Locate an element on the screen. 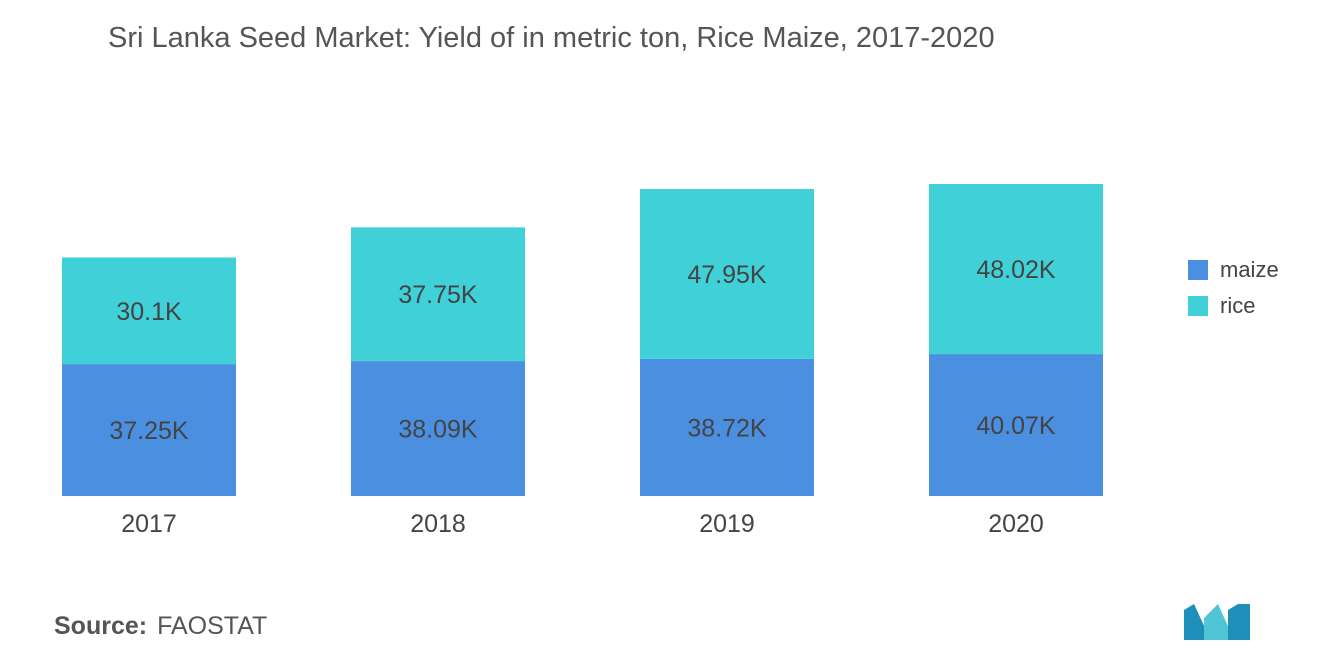 The image size is (1320, 665). data-label-maize-2017: 37.25K is located at coordinates (149, 431).